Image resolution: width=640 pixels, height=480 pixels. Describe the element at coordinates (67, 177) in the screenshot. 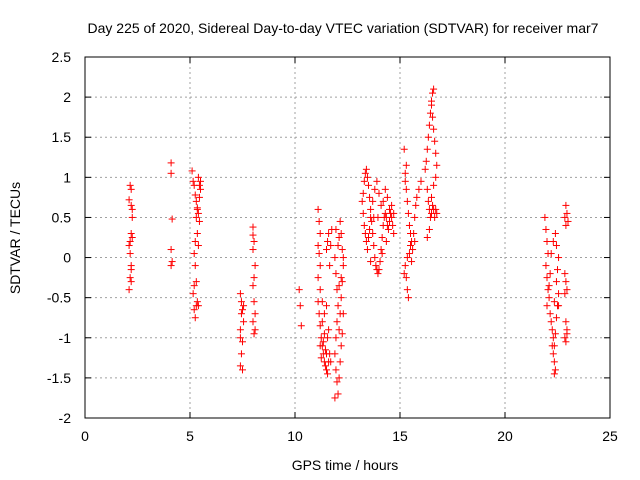

I see `y-tick-label: 1` at that location.